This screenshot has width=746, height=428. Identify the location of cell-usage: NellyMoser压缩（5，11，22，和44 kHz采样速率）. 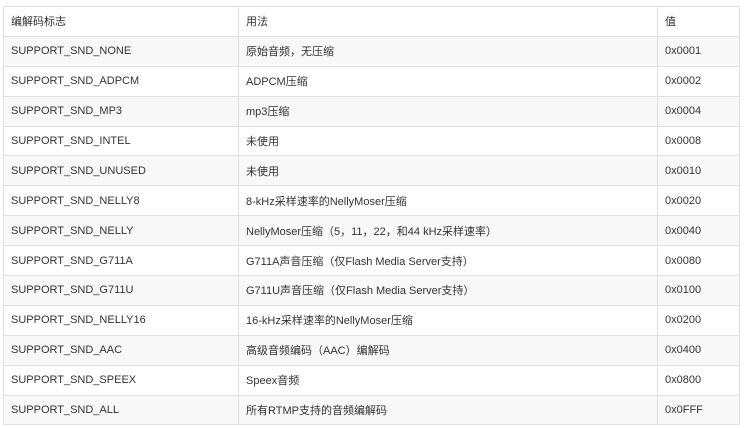
(448, 231).